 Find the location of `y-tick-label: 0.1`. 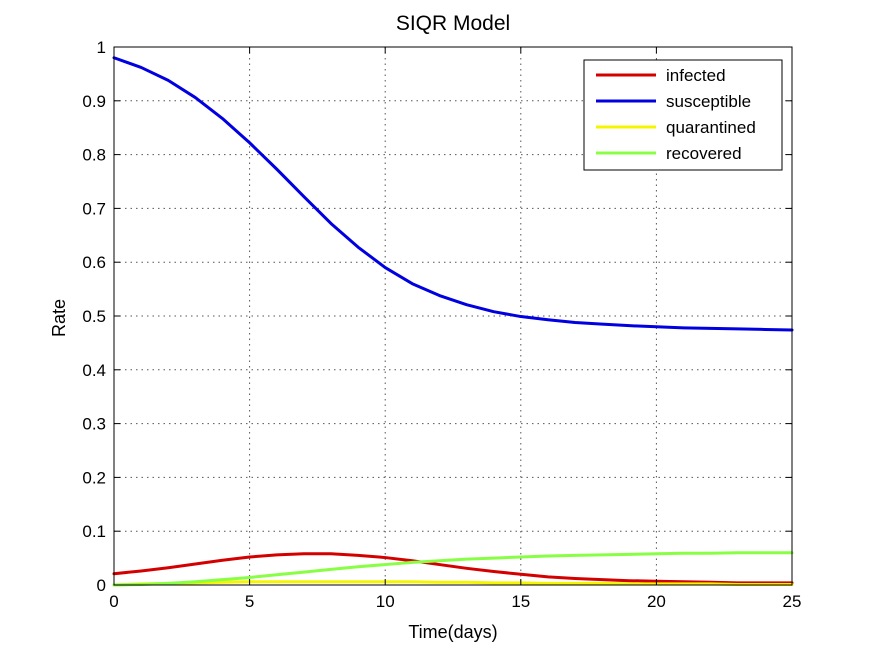

y-tick-label: 0.1 is located at coordinates (94, 531).